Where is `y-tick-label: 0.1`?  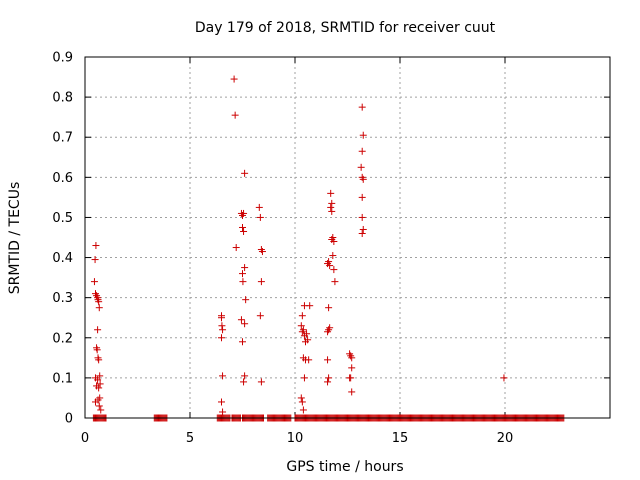
y-tick-label: 0.1 is located at coordinates (62, 378).